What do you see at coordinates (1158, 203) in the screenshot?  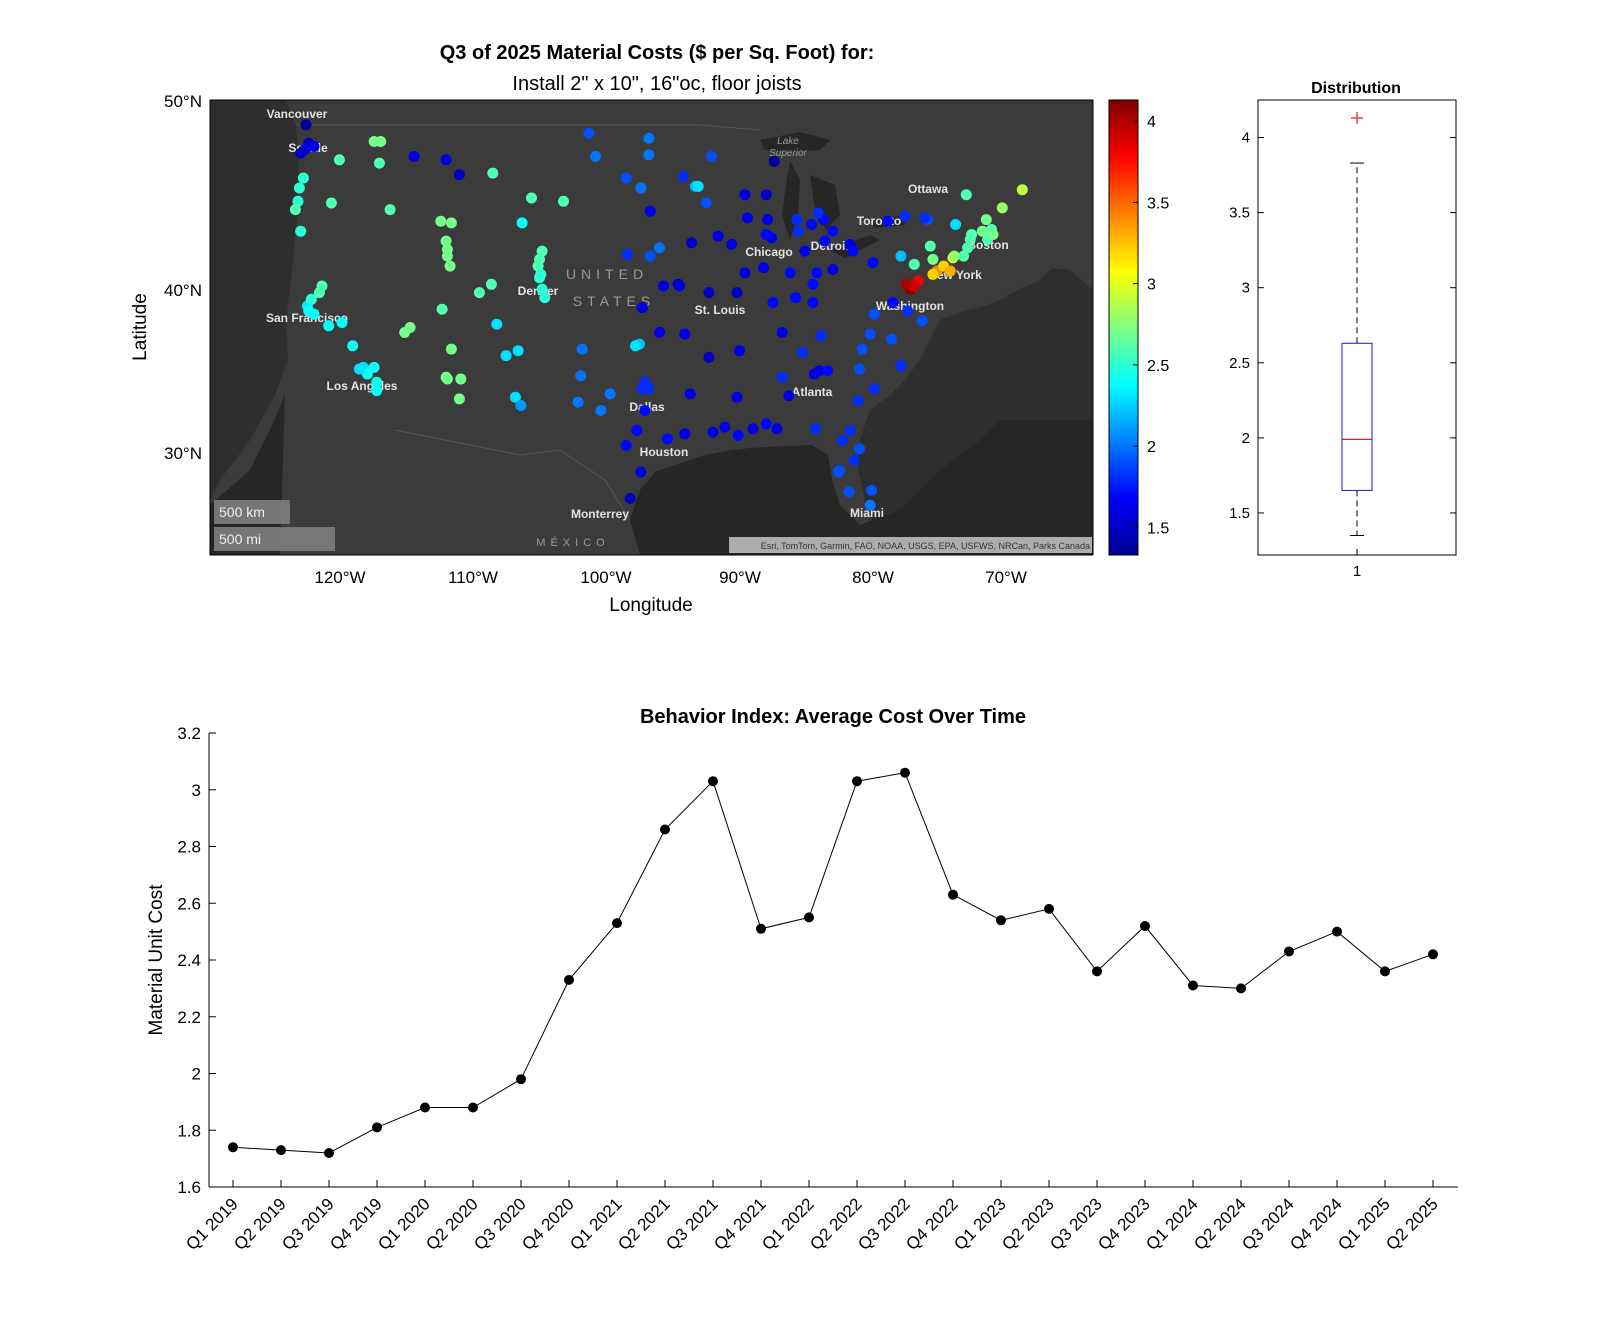 I see `colorbar-tick-label: 3.5` at bounding box center [1158, 203].